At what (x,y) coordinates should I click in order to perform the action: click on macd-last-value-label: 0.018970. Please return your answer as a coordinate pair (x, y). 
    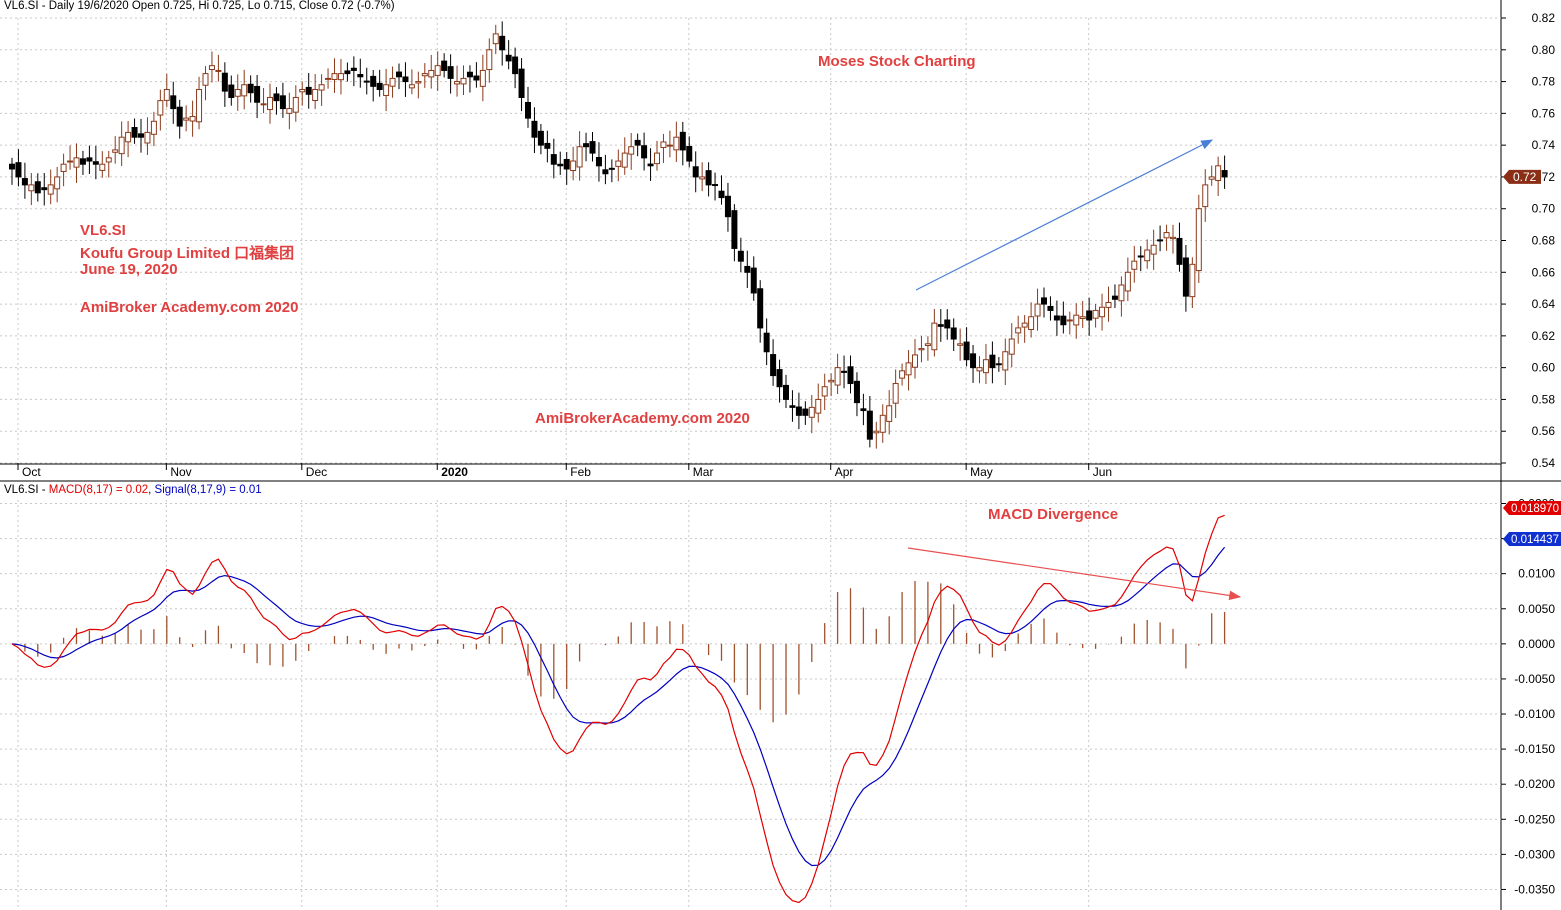
    Looking at the image, I should click on (1535, 509).